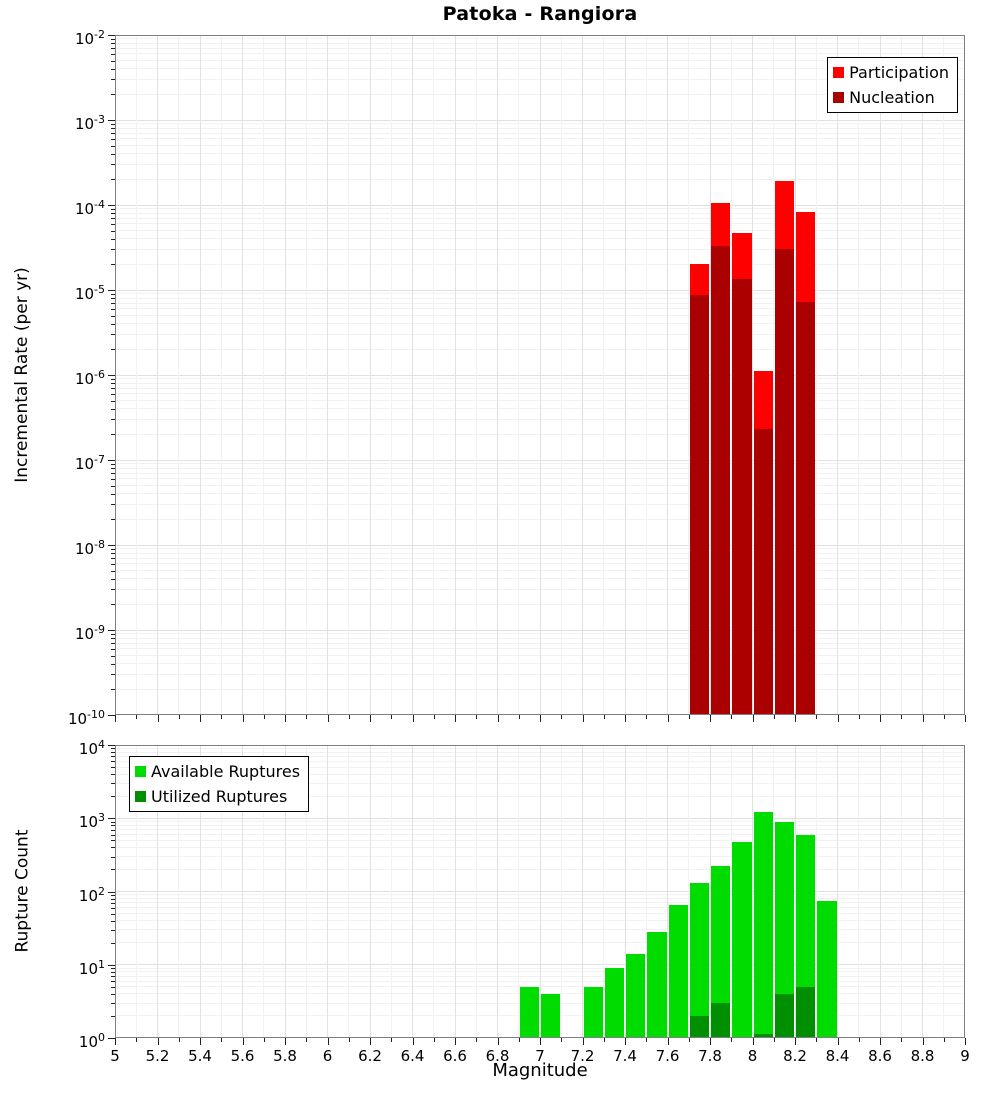 The width and height of the screenshot is (1000, 1100). What do you see at coordinates (89, 293) in the screenshot?
I see `y-tick-label: 10⁻⁵` at bounding box center [89, 293].